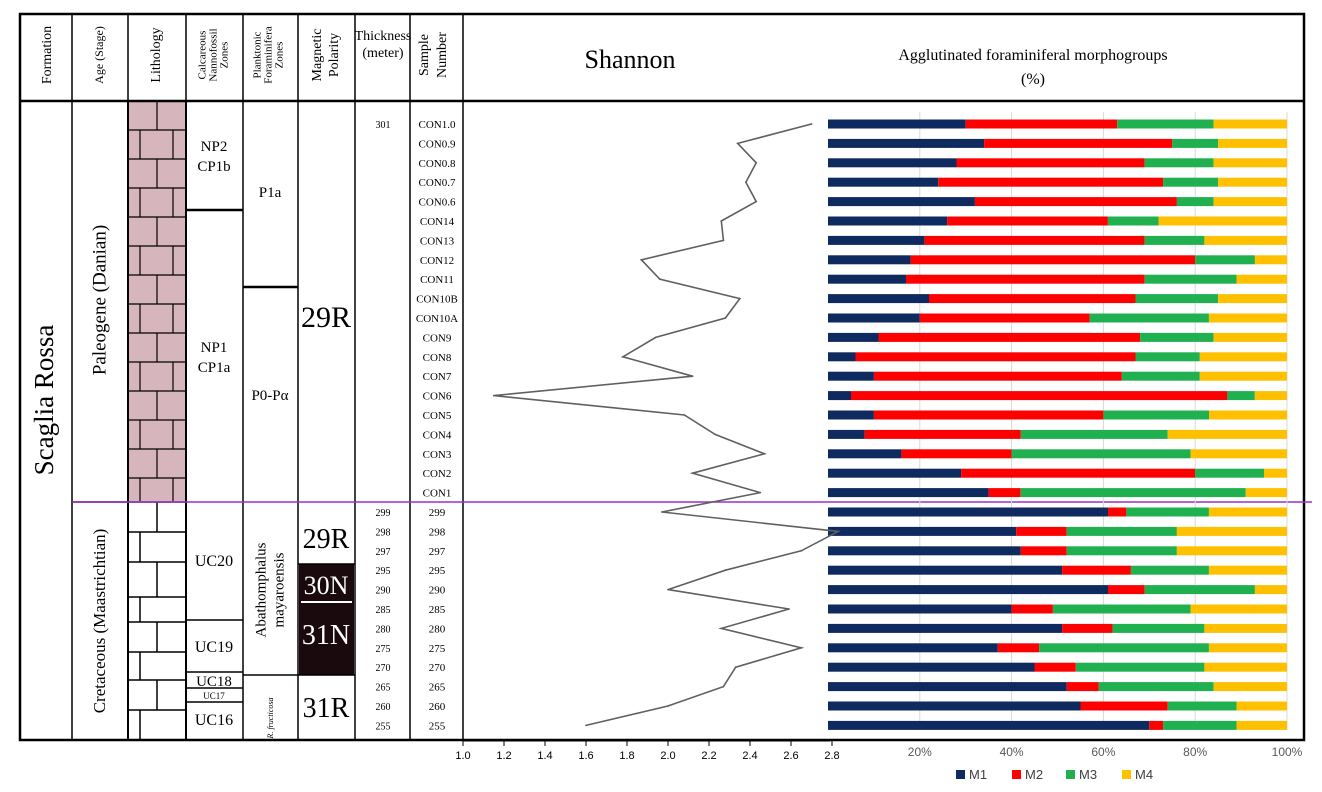 The height and width of the screenshot is (792, 1322). What do you see at coordinates (44, 400) in the screenshot?
I see `formation-name: Scaglia Rossa` at bounding box center [44, 400].